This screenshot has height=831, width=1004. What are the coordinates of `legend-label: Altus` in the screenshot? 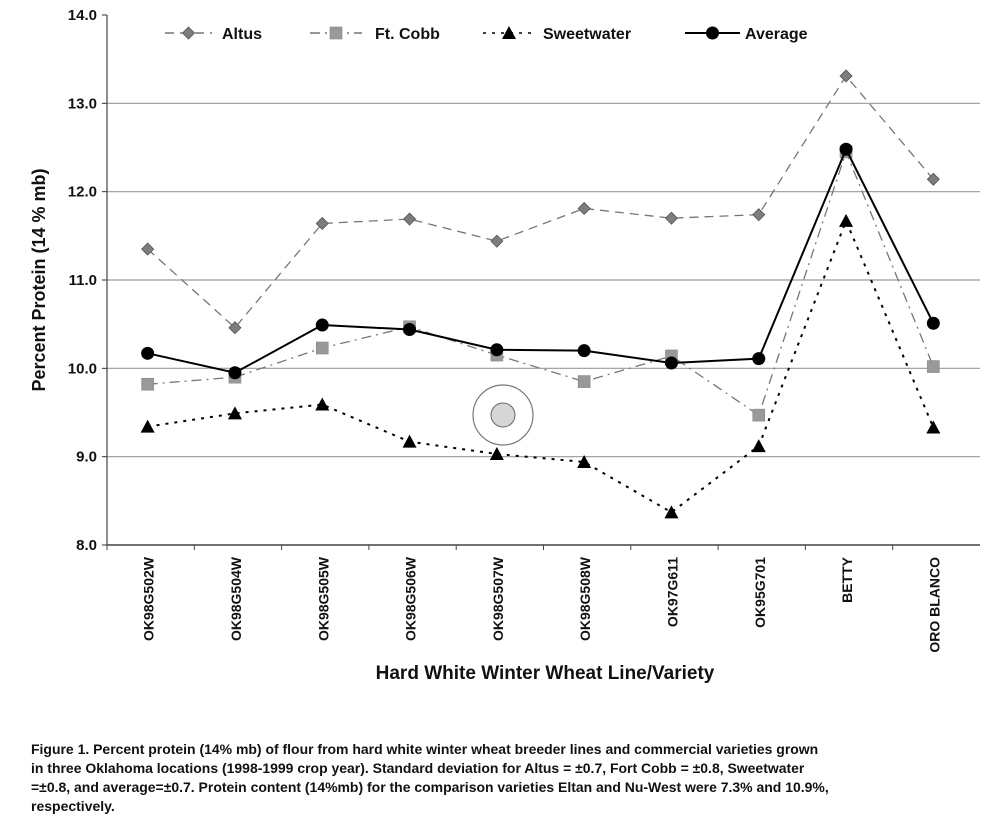 It's located at (242, 34).